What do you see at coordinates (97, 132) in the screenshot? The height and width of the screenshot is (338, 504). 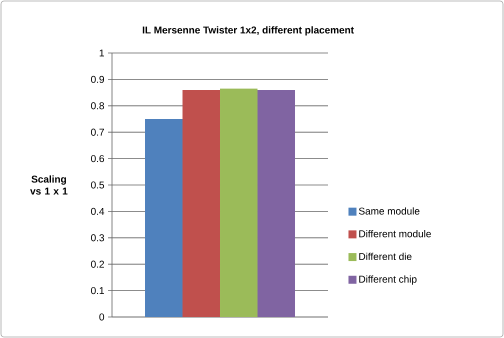 I see `y-tick-label: 0.7` at bounding box center [97, 132].